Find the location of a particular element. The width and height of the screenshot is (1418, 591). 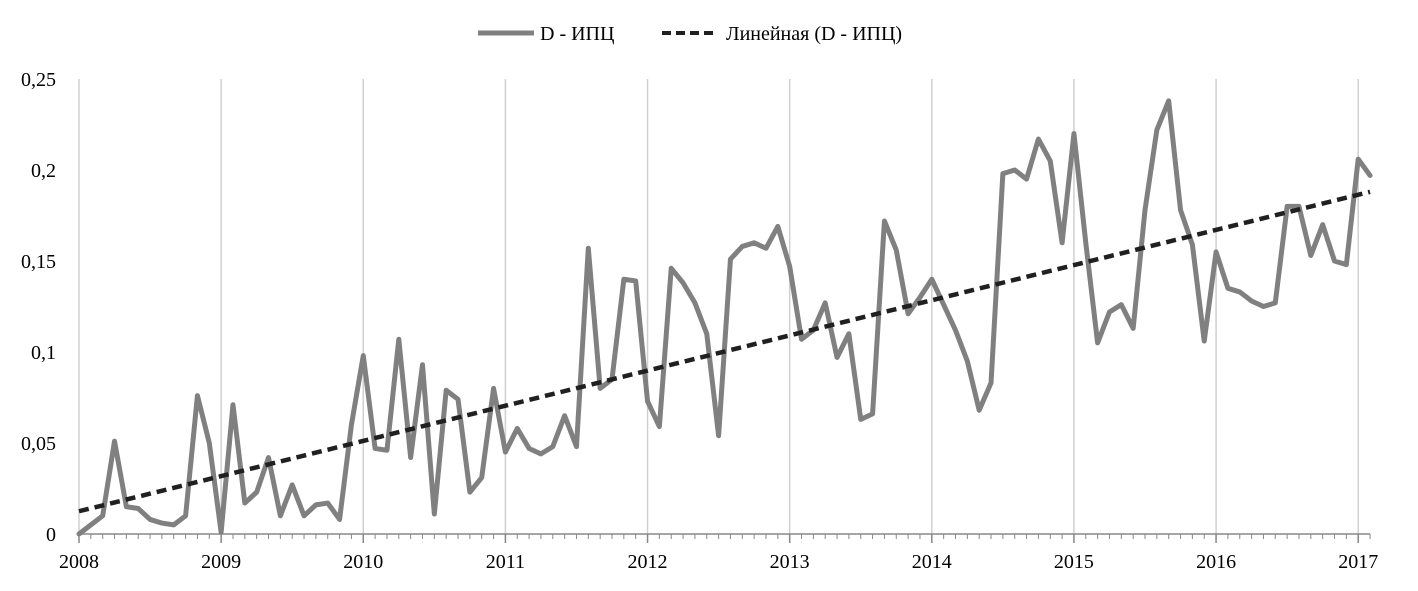

x-tick-label: 2008 is located at coordinates (79, 562).